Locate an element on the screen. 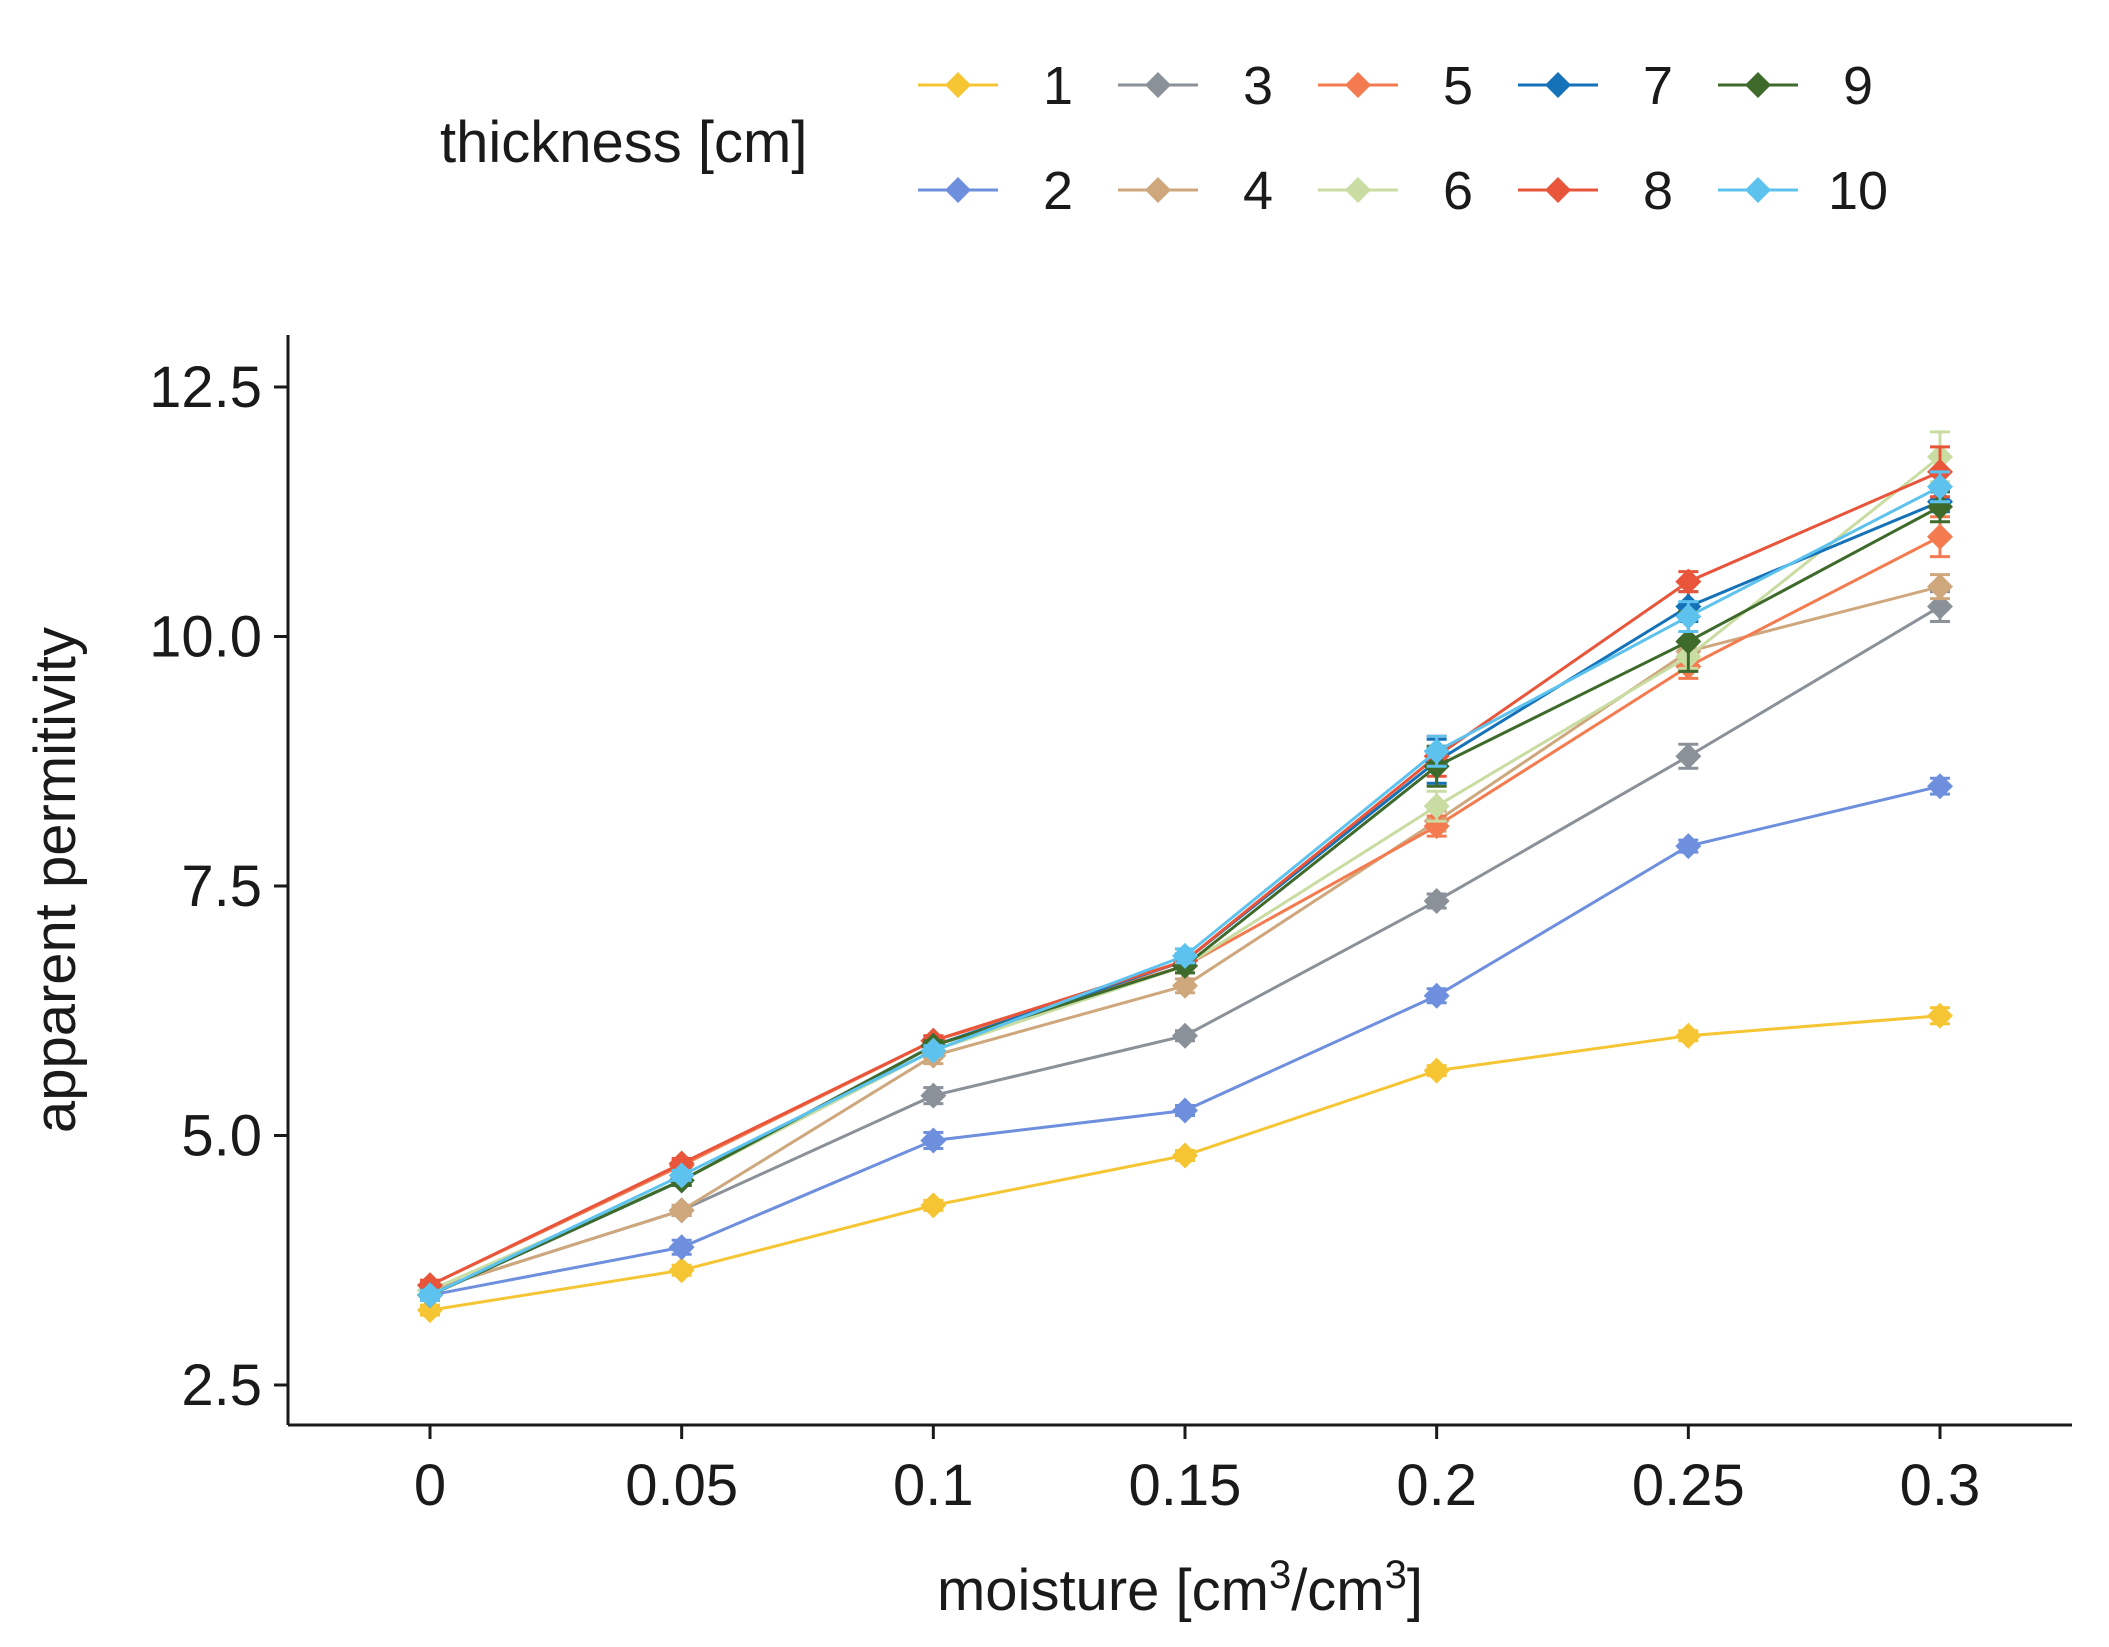 This screenshot has width=2109, height=1647. legend-label: 3 is located at coordinates (1258, 86).